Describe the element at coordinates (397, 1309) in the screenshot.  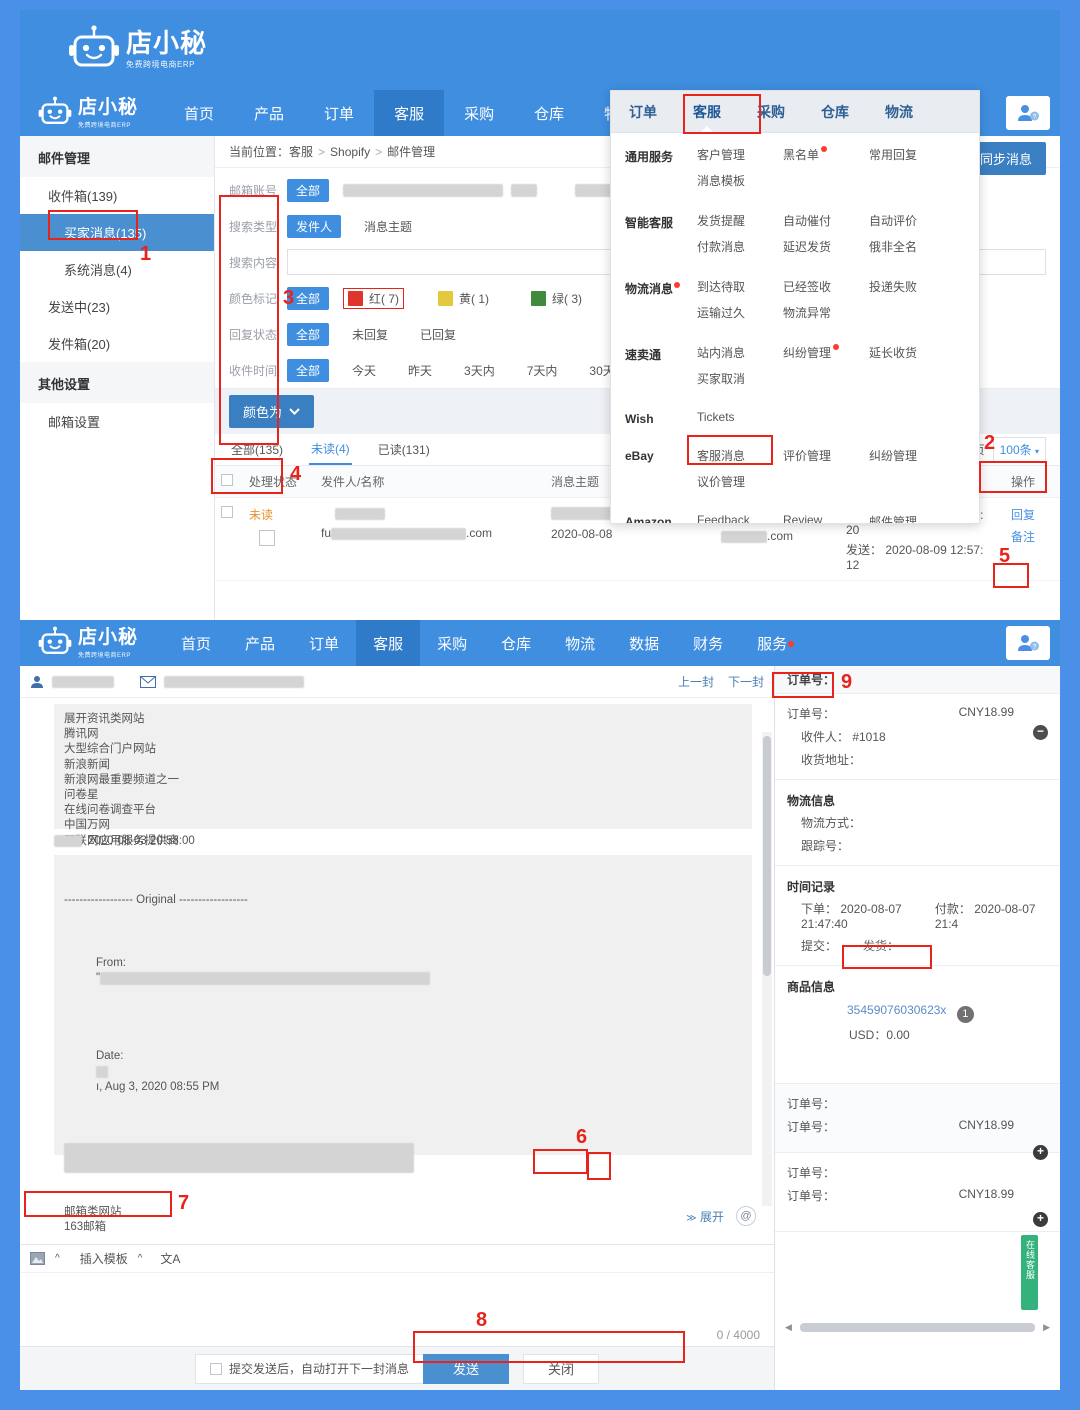
I see `compose-textarea` at that location.